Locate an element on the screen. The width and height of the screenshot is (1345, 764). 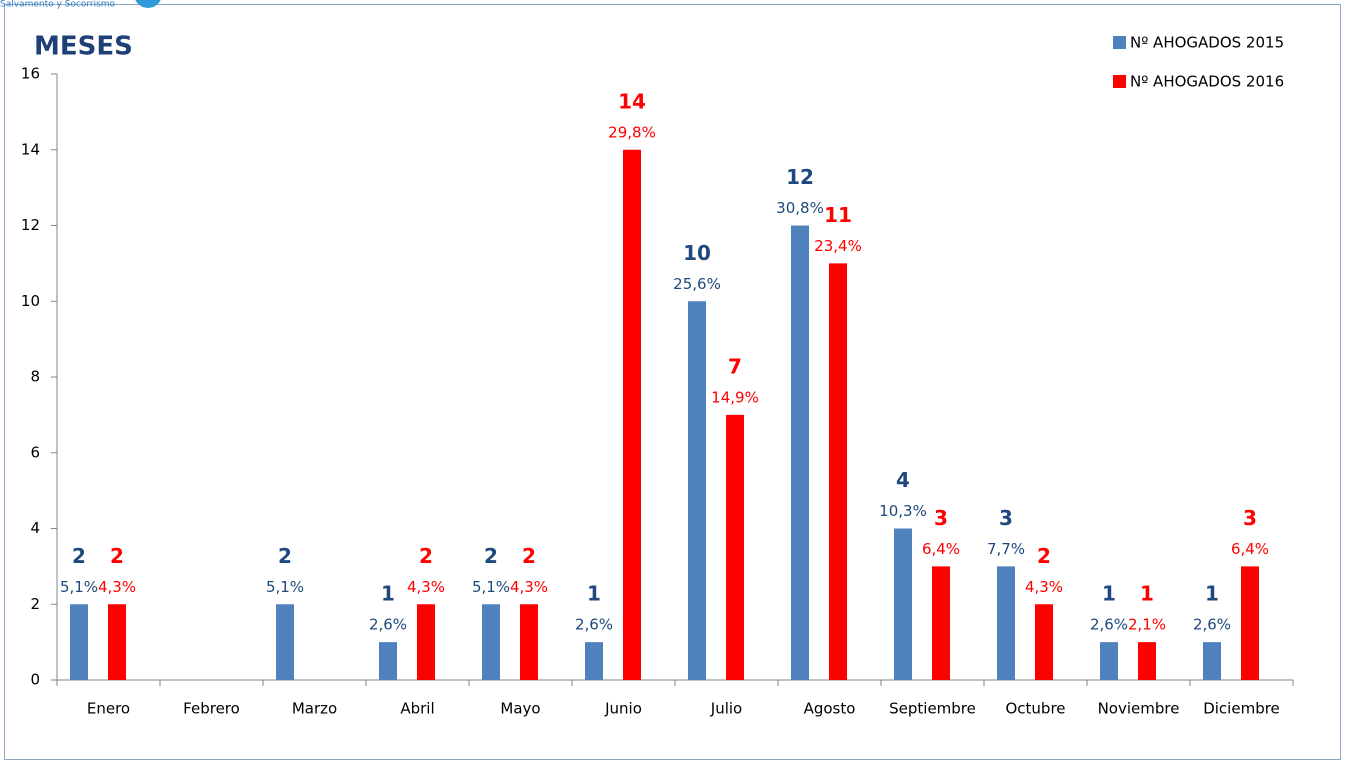
y-tick-label: 4 is located at coordinates (35, 528).